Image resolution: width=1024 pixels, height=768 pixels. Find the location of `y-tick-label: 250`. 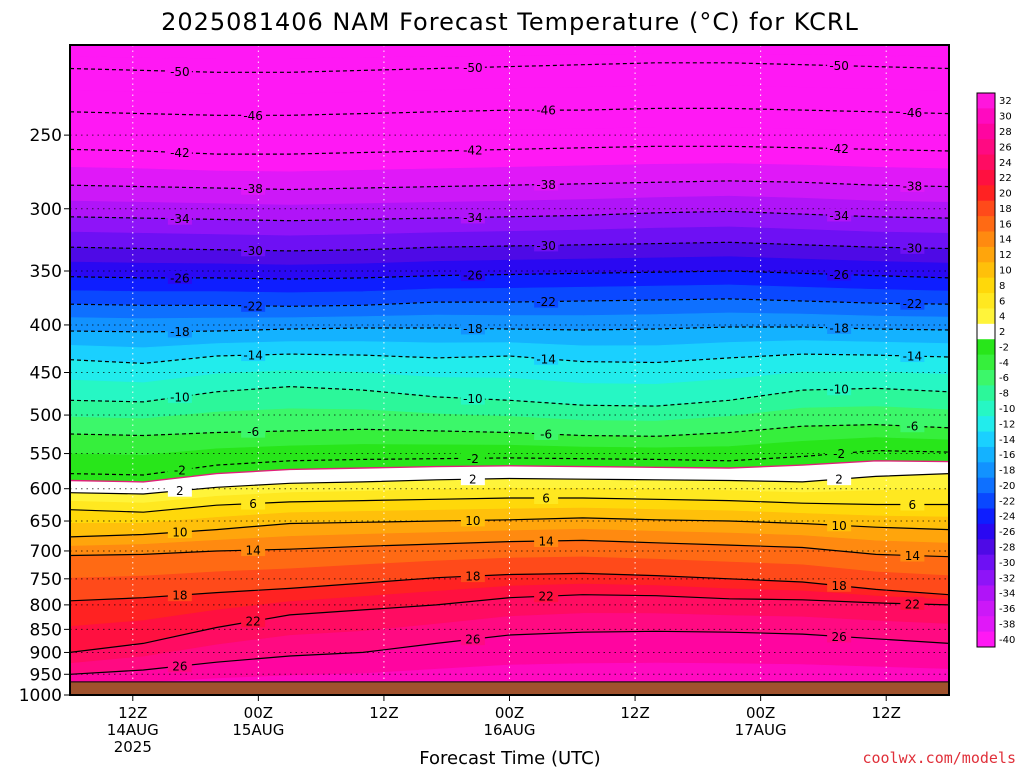

y-tick-label: 250 is located at coordinates (46, 136).